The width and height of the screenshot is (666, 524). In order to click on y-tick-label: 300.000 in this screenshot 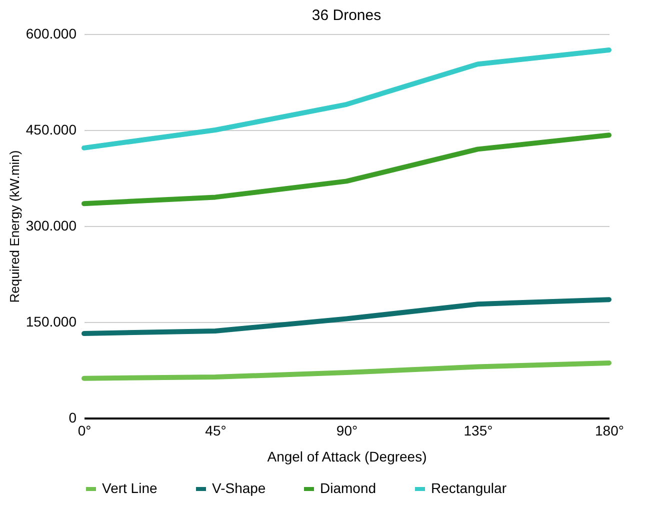, I will do `click(51, 226)`.